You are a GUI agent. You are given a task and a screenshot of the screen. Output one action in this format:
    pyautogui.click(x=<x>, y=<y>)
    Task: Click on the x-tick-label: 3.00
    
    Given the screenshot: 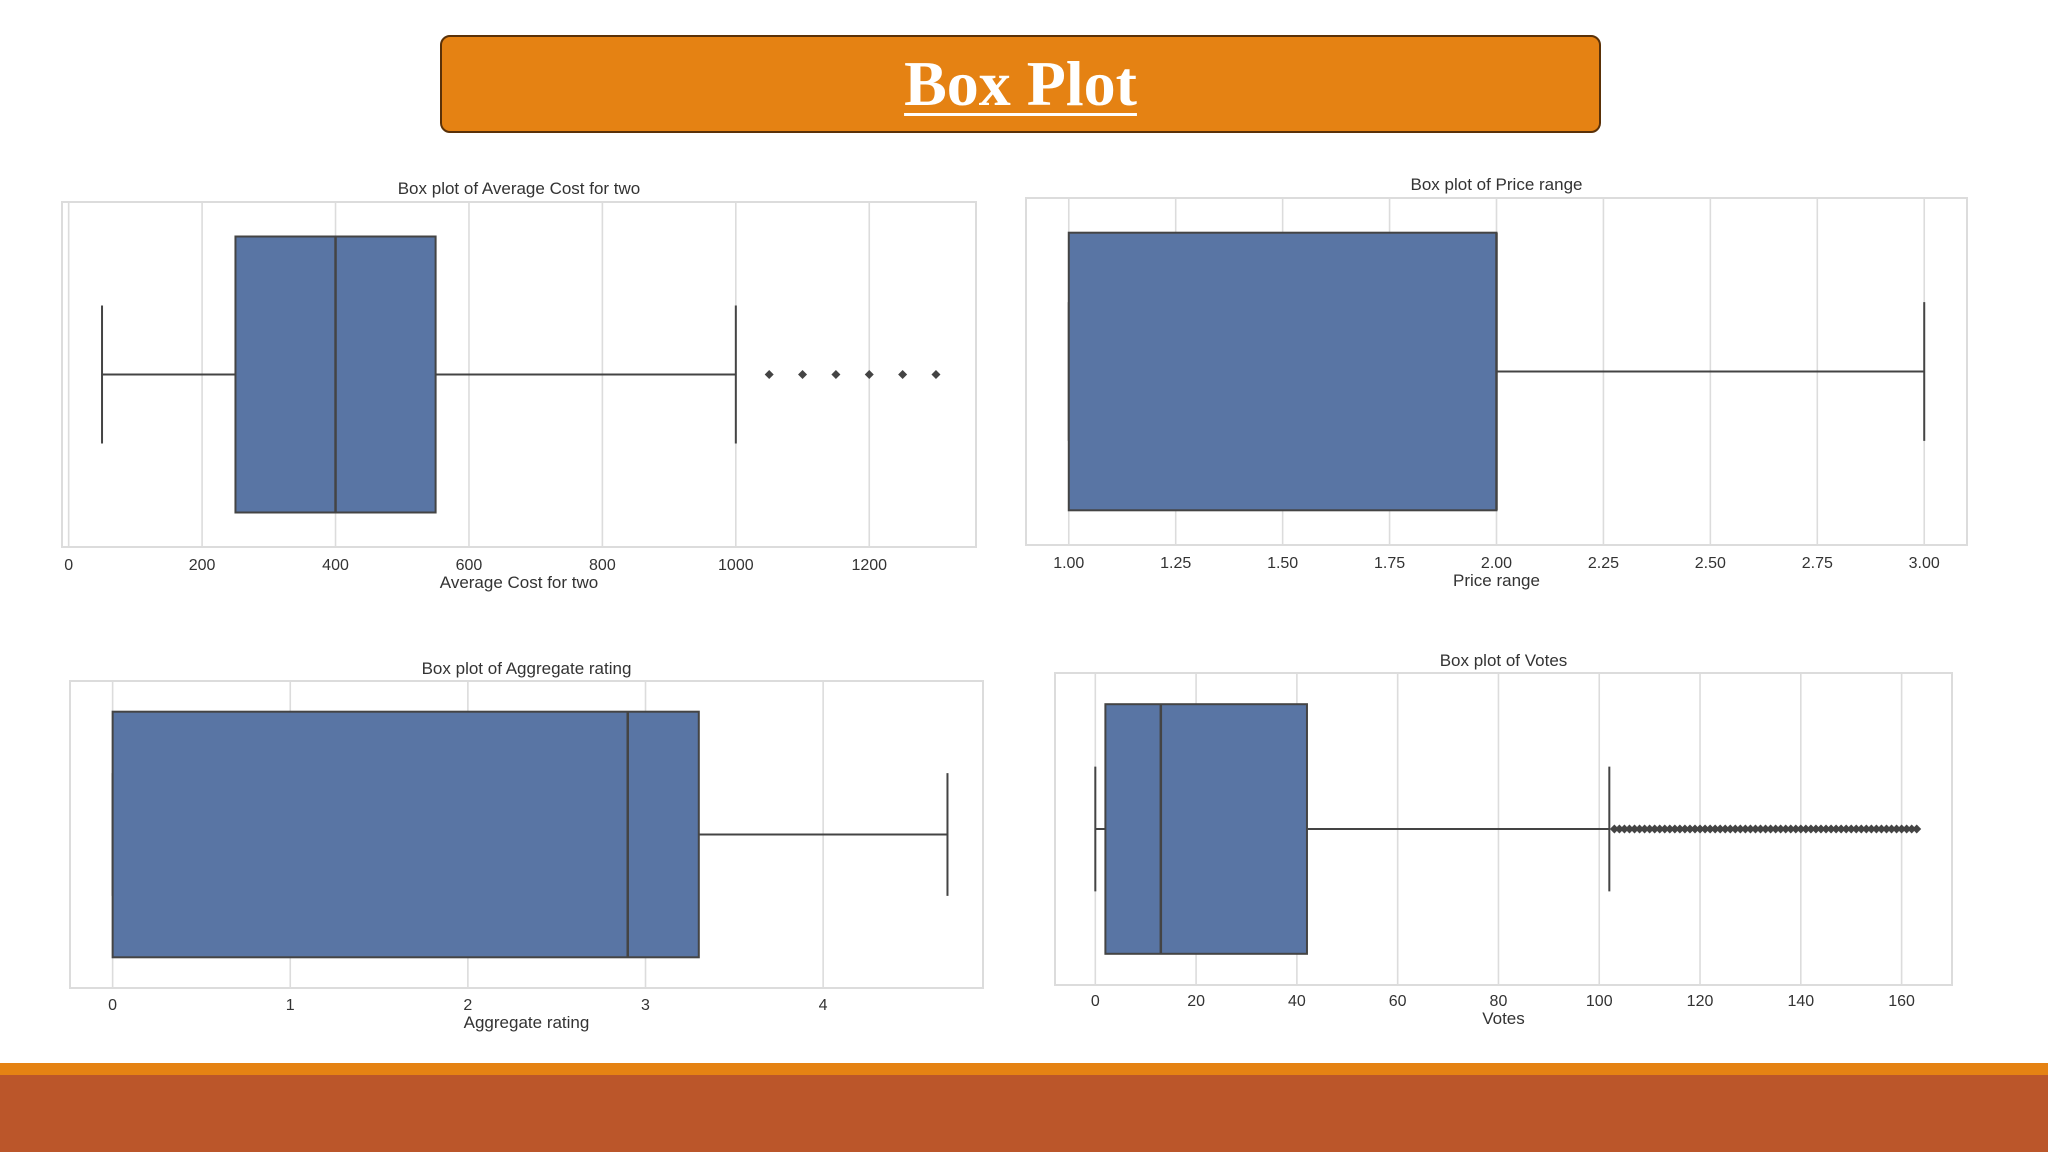 What is the action you would take?
    pyautogui.click(x=1924, y=563)
    